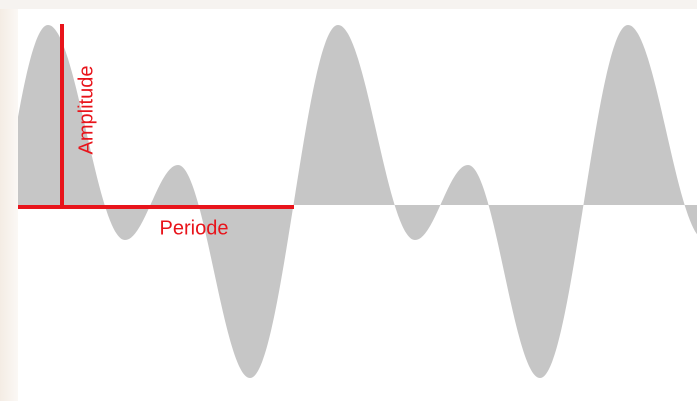  Describe the element at coordinates (194, 228) in the screenshot. I see `period-label: Periode` at that location.